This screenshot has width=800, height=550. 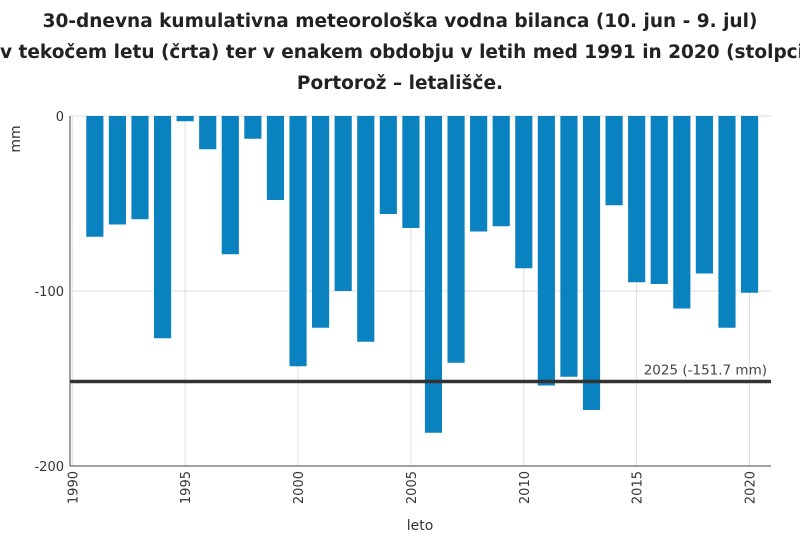 What do you see at coordinates (501, 171) in the screenshot?
I see `bar-2009` at bounding box center [501, 171].